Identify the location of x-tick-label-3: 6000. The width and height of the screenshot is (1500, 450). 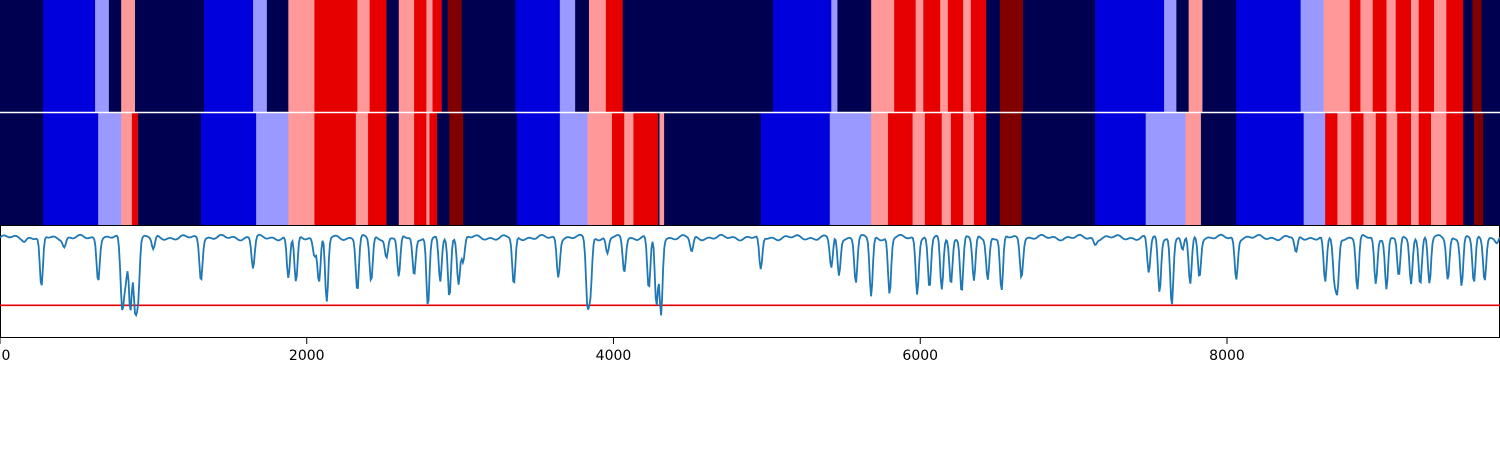
(920, 356).